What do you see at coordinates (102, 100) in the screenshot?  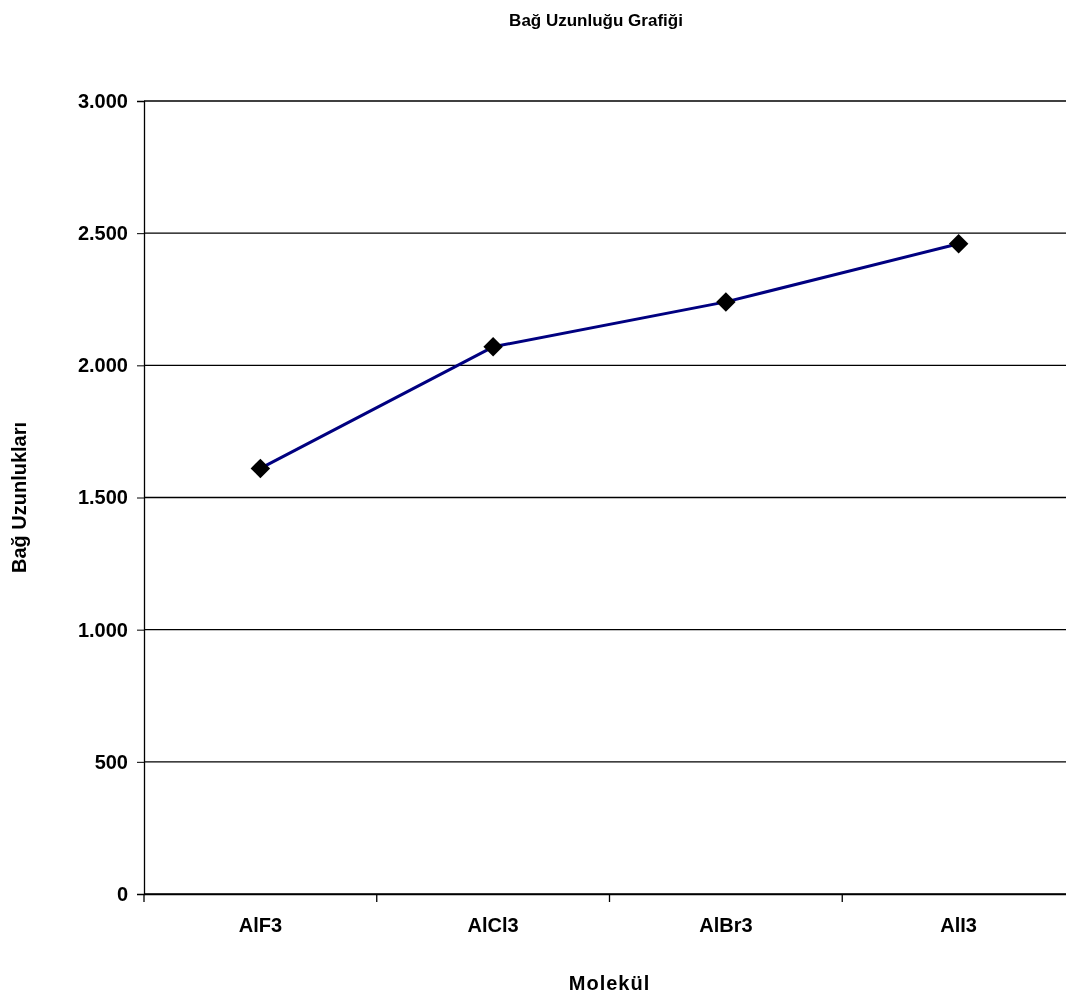 I see `y-tick-label: 3.000` at bounding box center [102, 100].